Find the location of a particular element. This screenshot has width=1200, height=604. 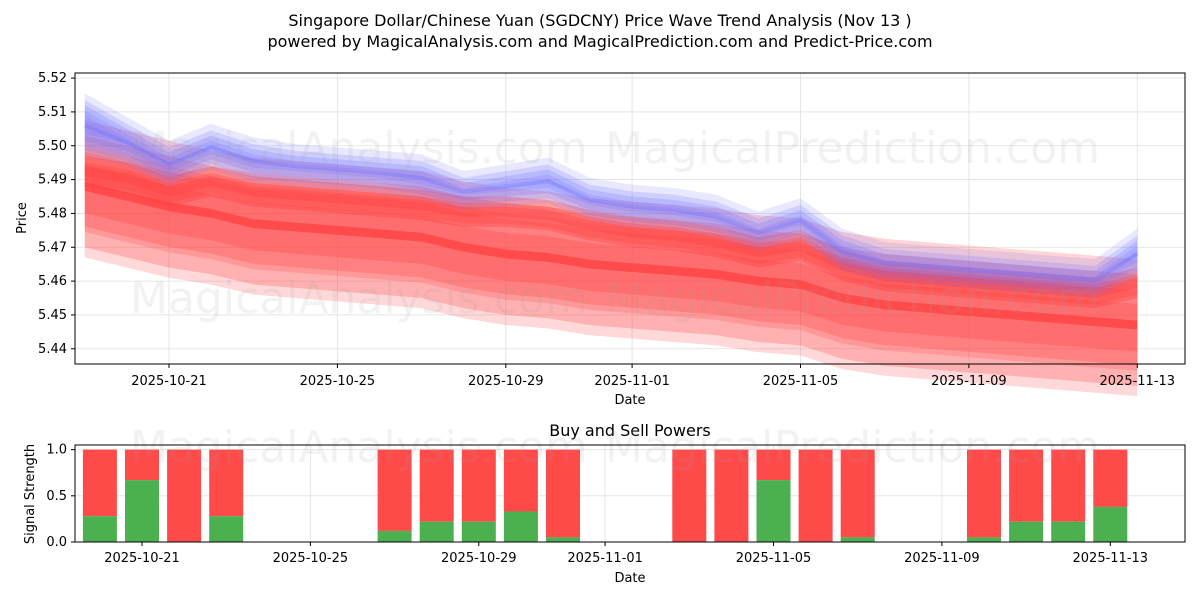

power-x-tick-label: 2025-10-29 is located at coordinates (479, 558).